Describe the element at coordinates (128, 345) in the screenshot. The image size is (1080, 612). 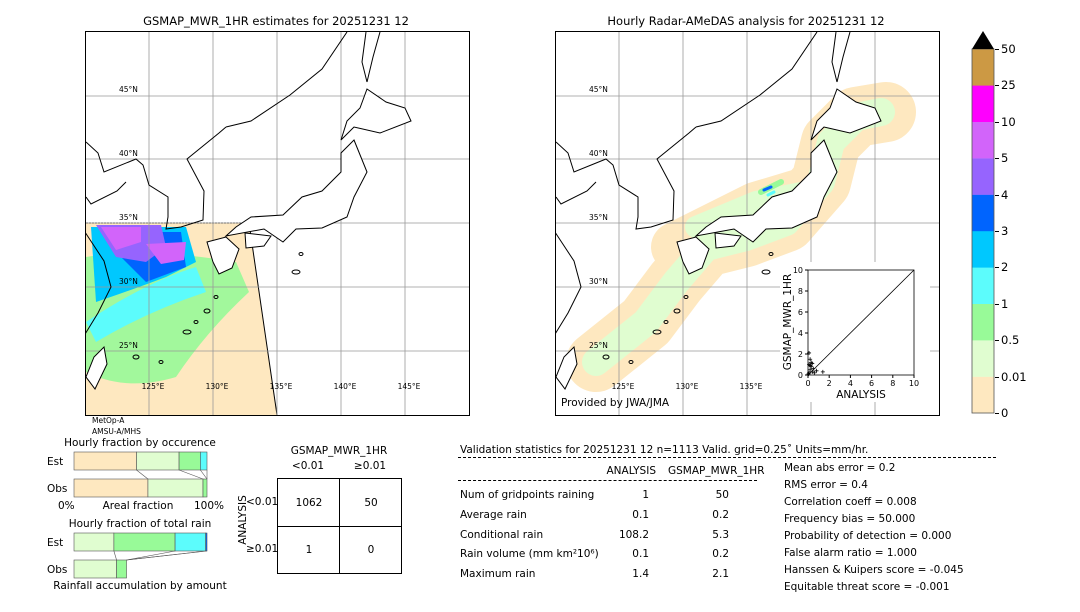
I see `lat-label: 25°N` at that location.